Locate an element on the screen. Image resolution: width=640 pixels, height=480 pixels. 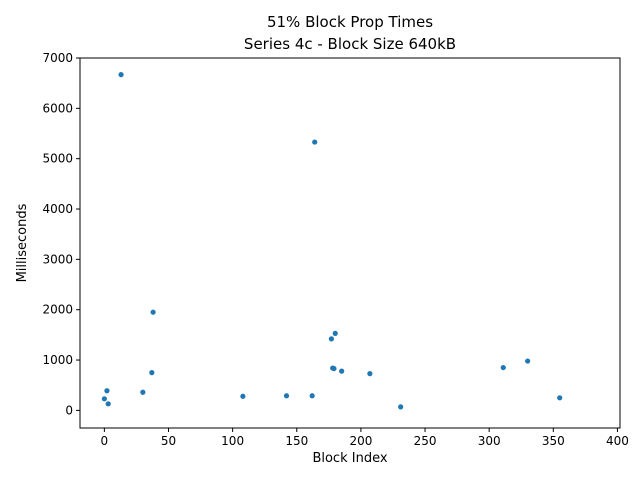
y-tick-label: 4000 is located at coordinates (57, 209).